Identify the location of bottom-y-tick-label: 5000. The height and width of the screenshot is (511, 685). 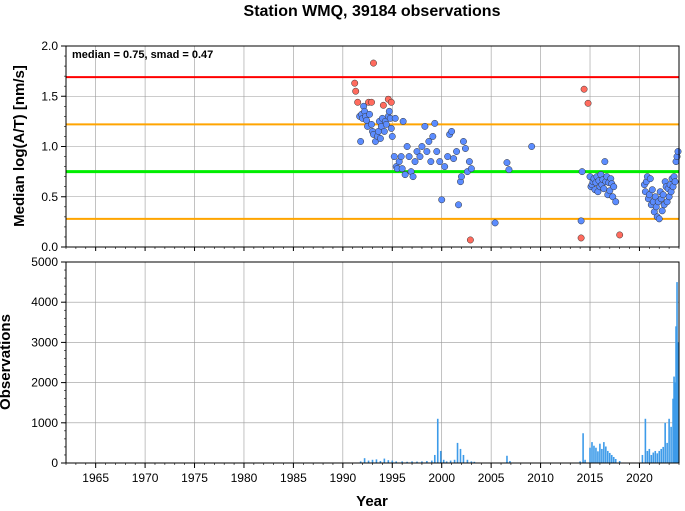
(44, 262).